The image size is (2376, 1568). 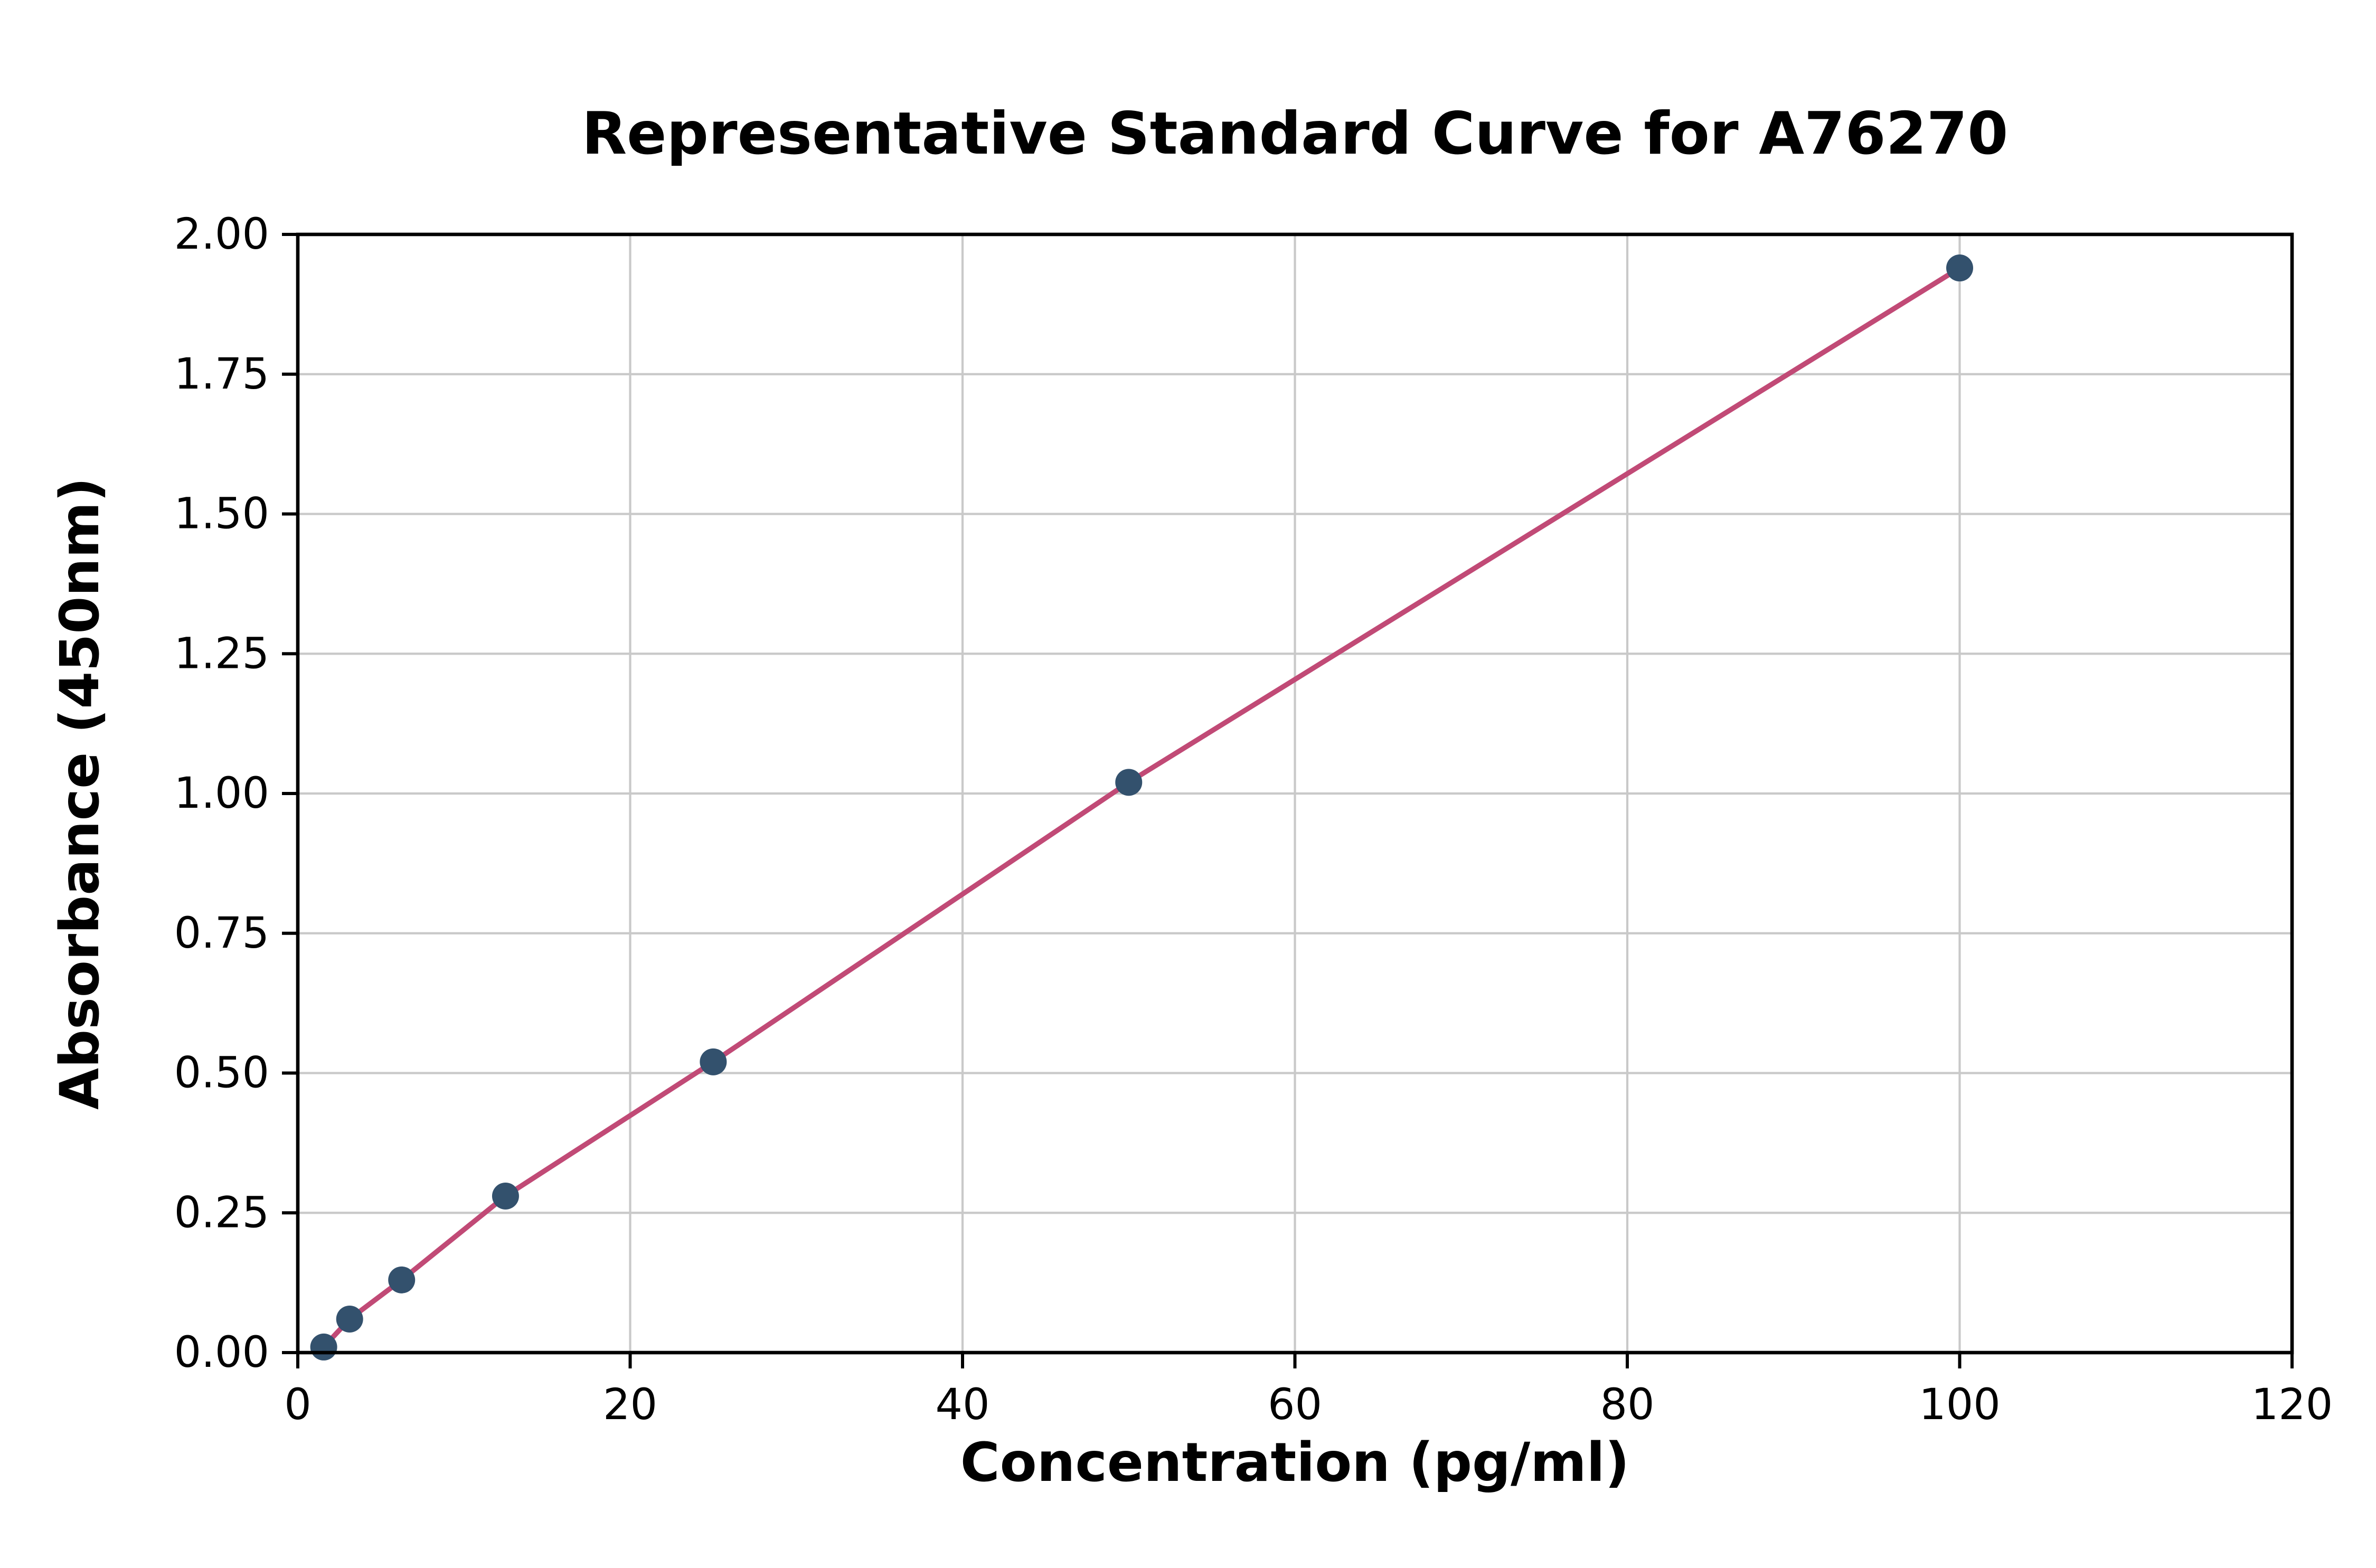 What do you see at coordinates (221, 234) in the screenshot?
I see `y-tick-label: 2.00` at bounding box center [221, 234].